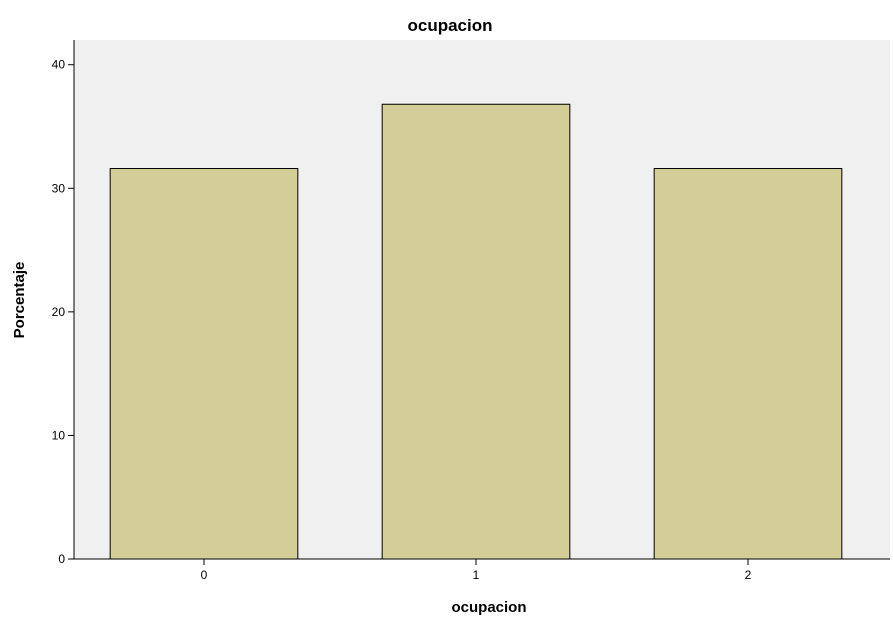 This screenshot has width=893, height=622. I want to click on y-tick-label: 20, so click(59, 312).